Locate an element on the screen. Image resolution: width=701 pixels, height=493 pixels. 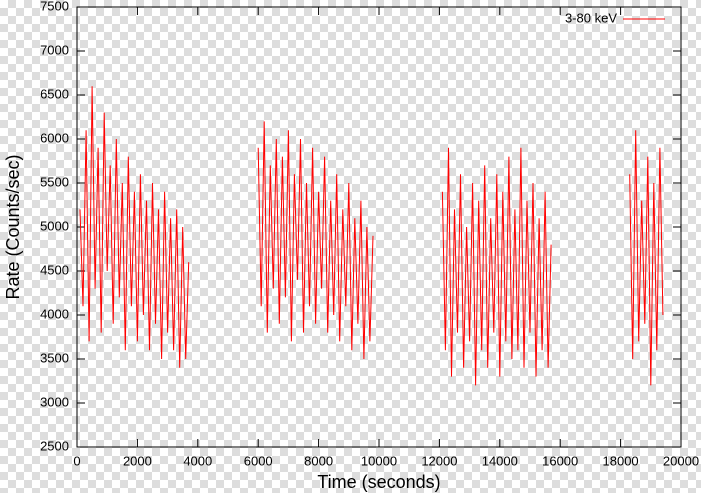
x-tick-label: 14000 is located at coordinates (500, 460).